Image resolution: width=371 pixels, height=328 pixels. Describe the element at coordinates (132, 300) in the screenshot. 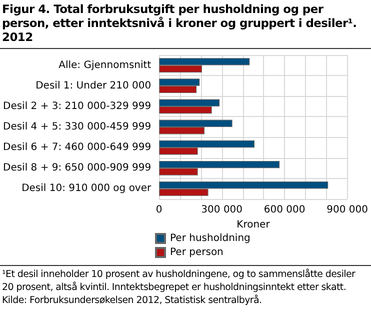

I see `text: Kilde: Forbruksundersøkelsen 2012, Statistisk sentralbyrå.` at that location.